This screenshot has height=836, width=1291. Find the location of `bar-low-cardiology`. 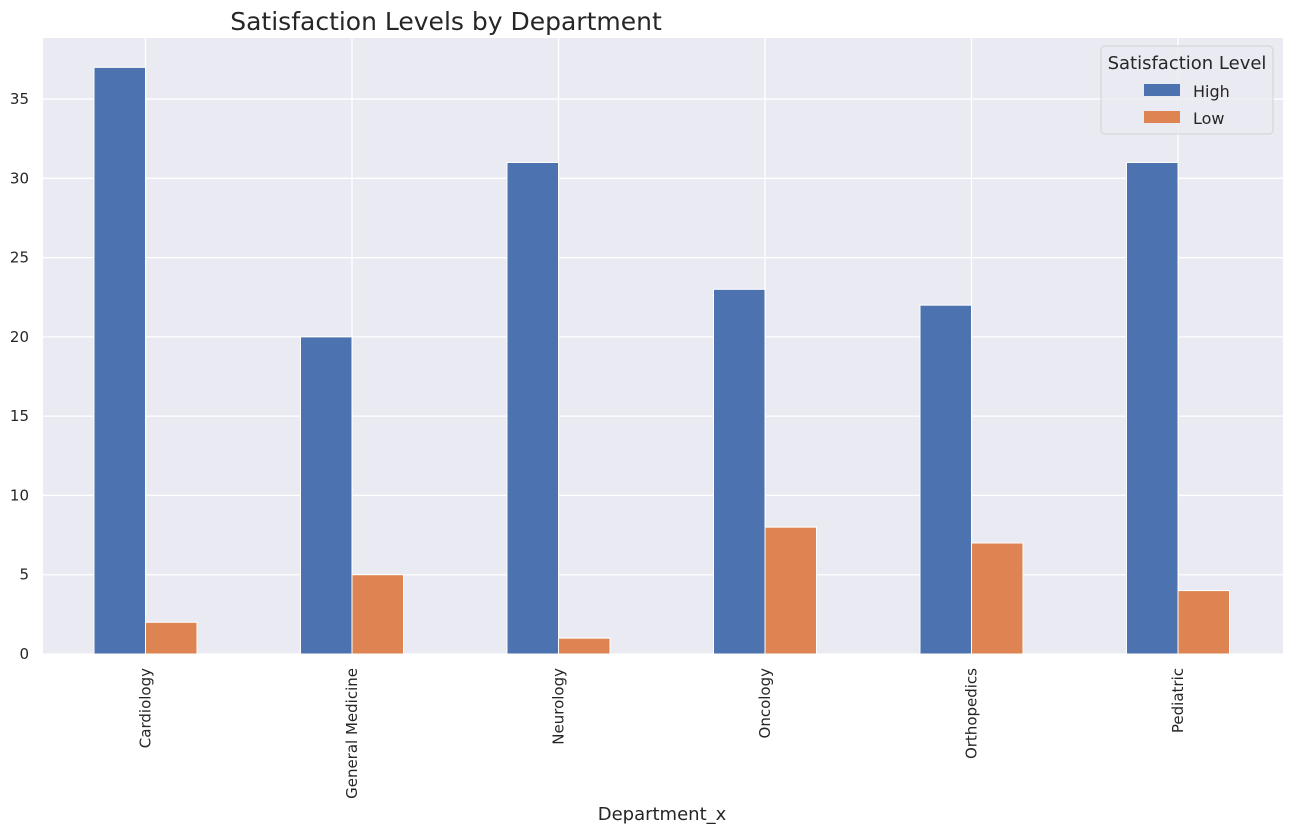

bar-low-cardiology is located at coordinates (171, 638).